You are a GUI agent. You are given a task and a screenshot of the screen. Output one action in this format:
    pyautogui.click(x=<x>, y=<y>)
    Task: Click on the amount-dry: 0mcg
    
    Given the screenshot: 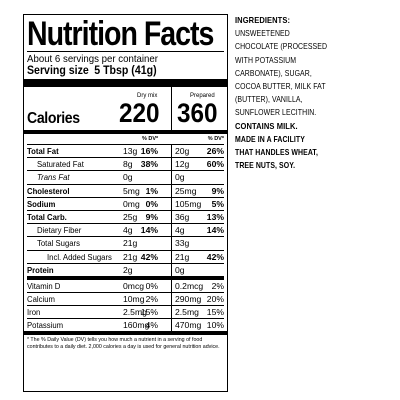 What is the action you would take?
    pyautogui.click(x=134, y=285)
    